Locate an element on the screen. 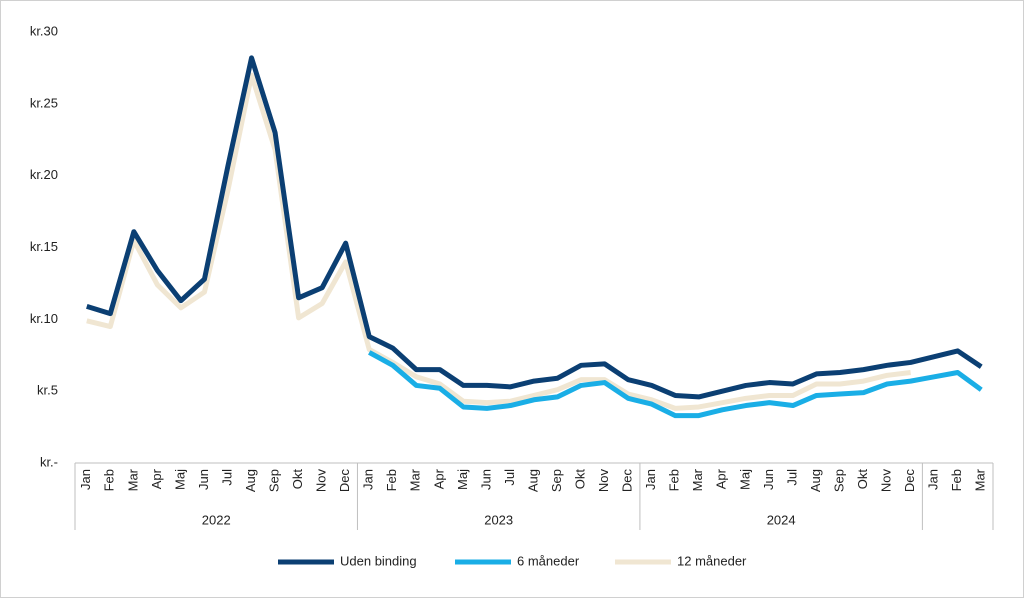 The width and height of the screenshot is (1024, 598). legend-label: 6 måneder is located at coordinates (548, 560).